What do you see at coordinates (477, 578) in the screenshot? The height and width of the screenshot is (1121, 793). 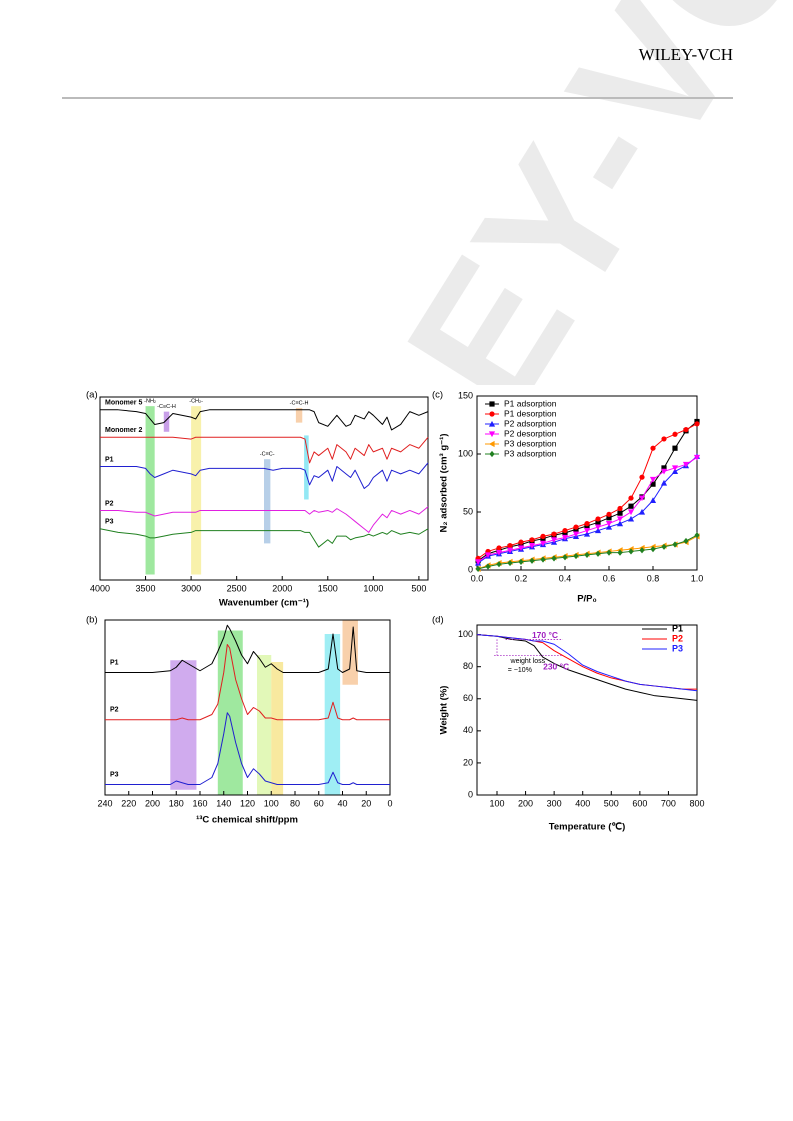 I see `x-tick-label: 0.0` at bounding box center [477, 578].